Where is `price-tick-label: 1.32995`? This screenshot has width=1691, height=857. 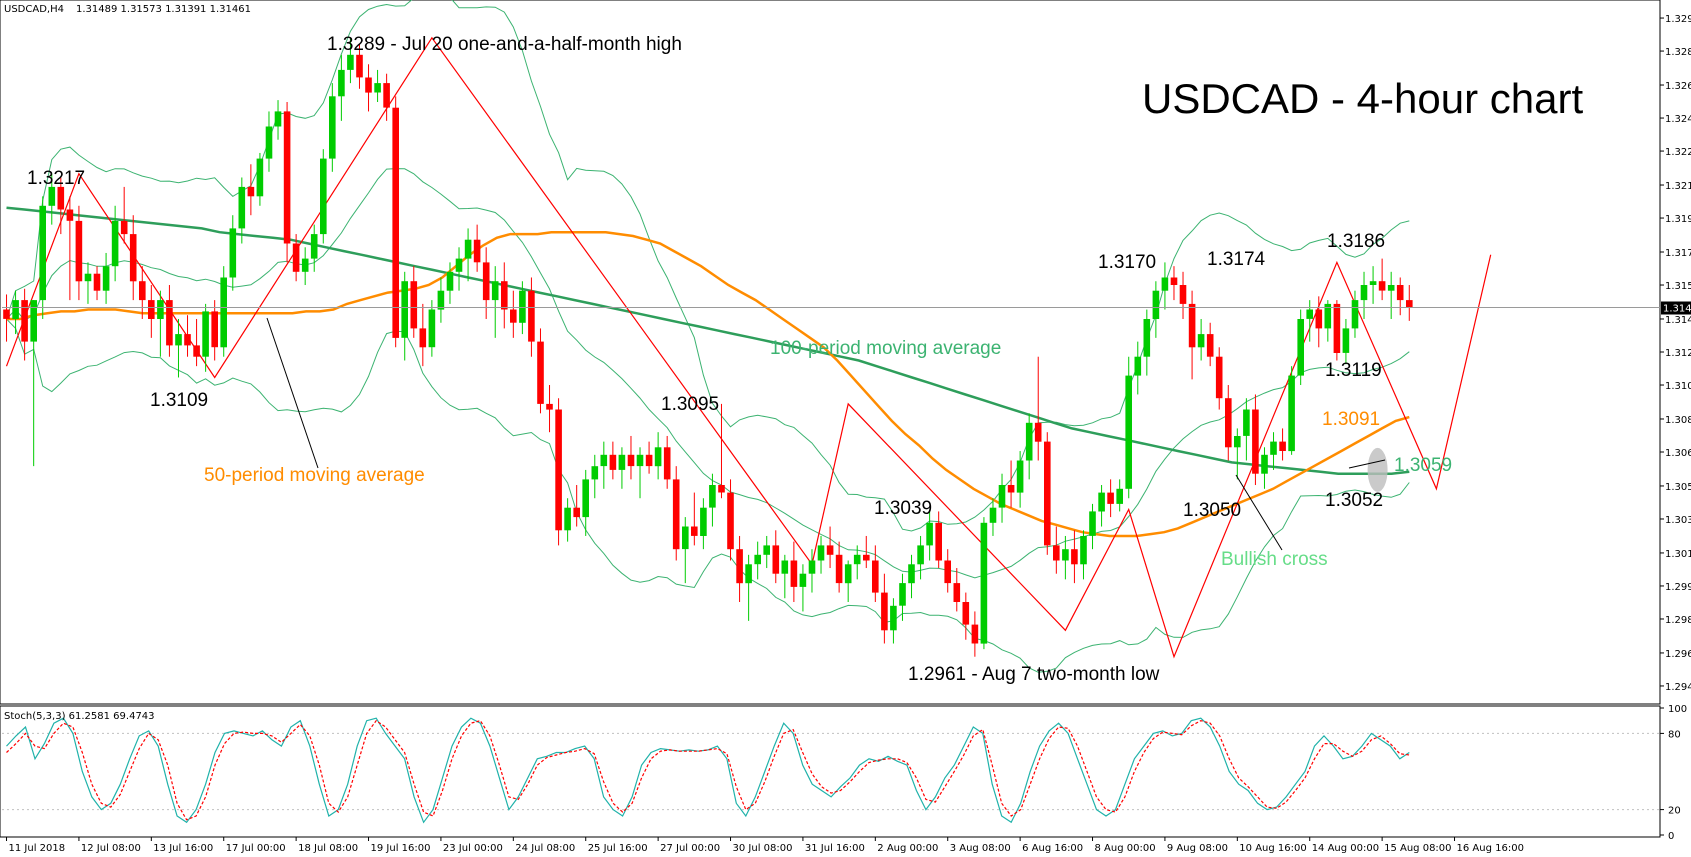 price-tick-label: 1.32995 is located at coordinates (1678, 19).